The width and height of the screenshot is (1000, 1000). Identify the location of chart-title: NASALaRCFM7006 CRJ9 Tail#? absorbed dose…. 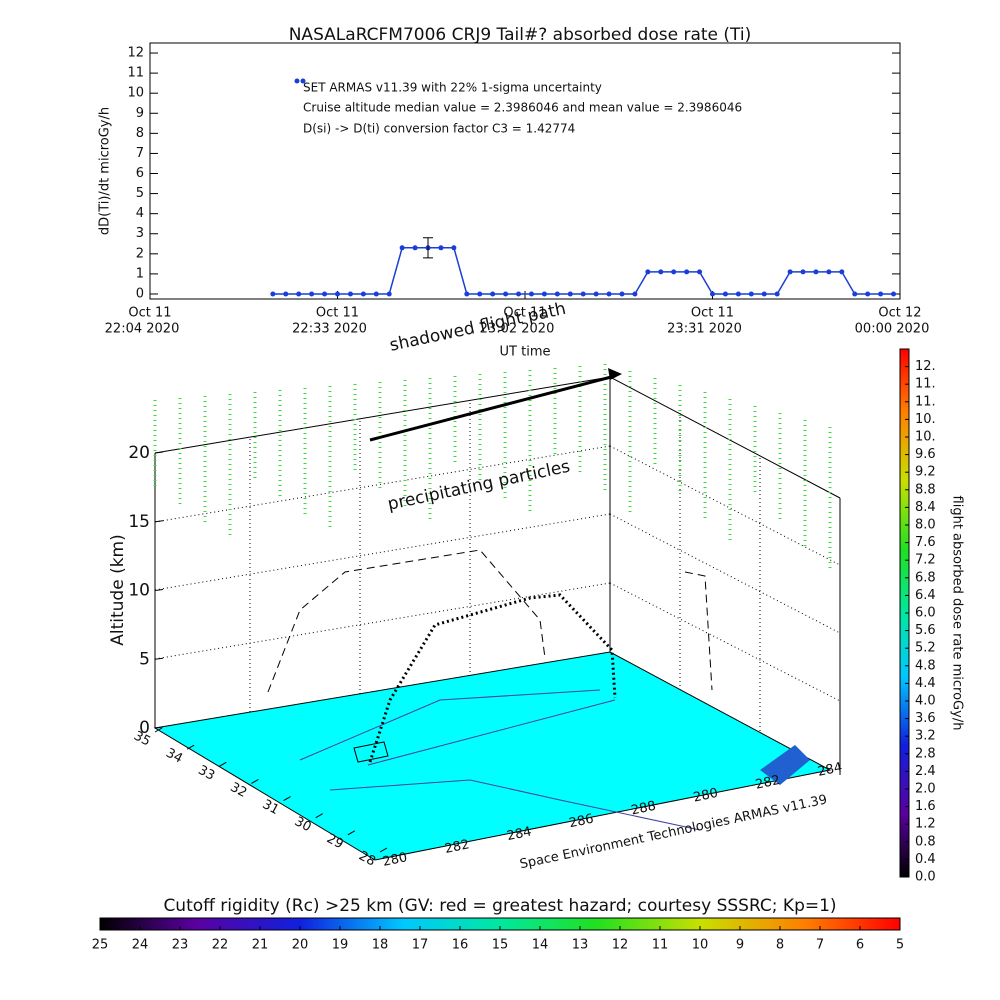
(520, 35).